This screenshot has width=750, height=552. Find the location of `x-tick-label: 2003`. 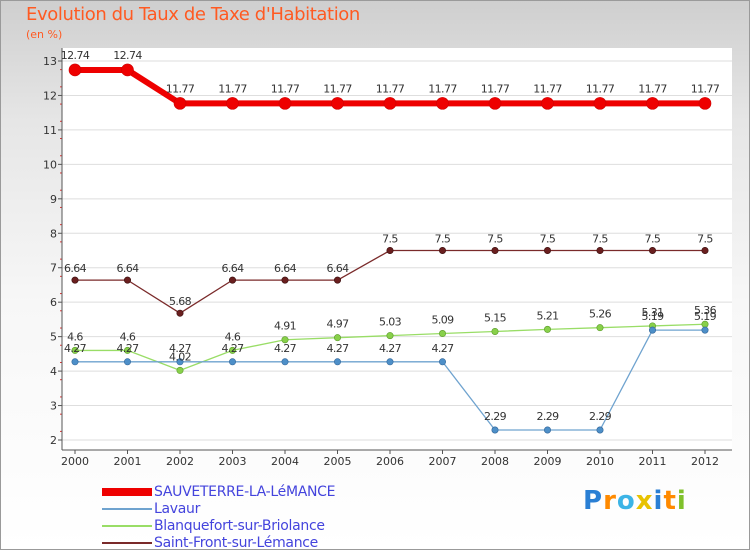

x-tick-label: 2003 is located at coordinates (233, 461).